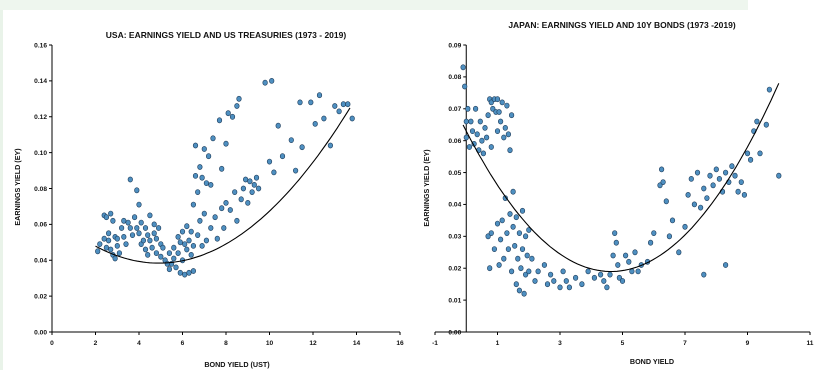 The image size is (822, 370). What do you see at coordinates (40, 225) in the screenshot?
I see `usa-y-tick-label: 0.06` at bounding box center [40, 225].